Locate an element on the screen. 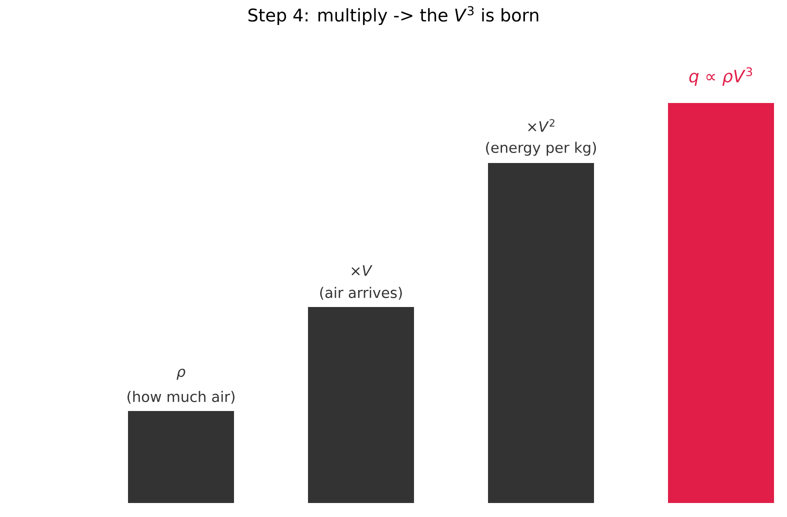 The width and height of the screenshot is (787, 517). chart-title: Step 4: multiply -> the V$^{3}$ is born is located at coordinates (393, 16).